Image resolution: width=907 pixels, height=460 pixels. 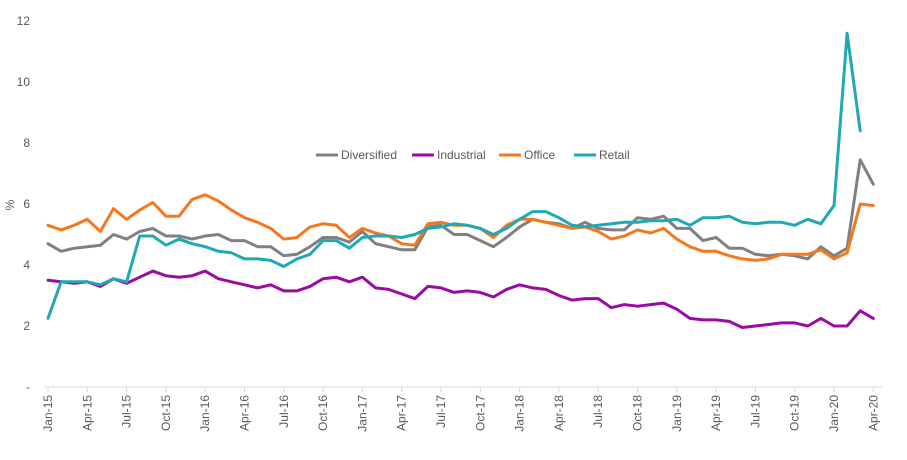 I want to click on y-tick-label: 10, so click(x=24, y=82).